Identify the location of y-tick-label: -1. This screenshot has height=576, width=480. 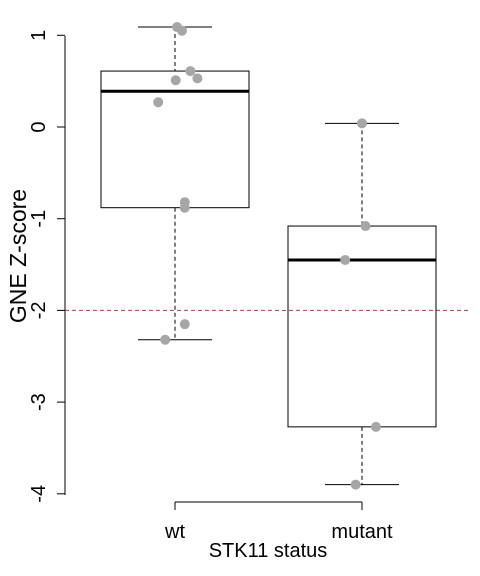
(39, 219).